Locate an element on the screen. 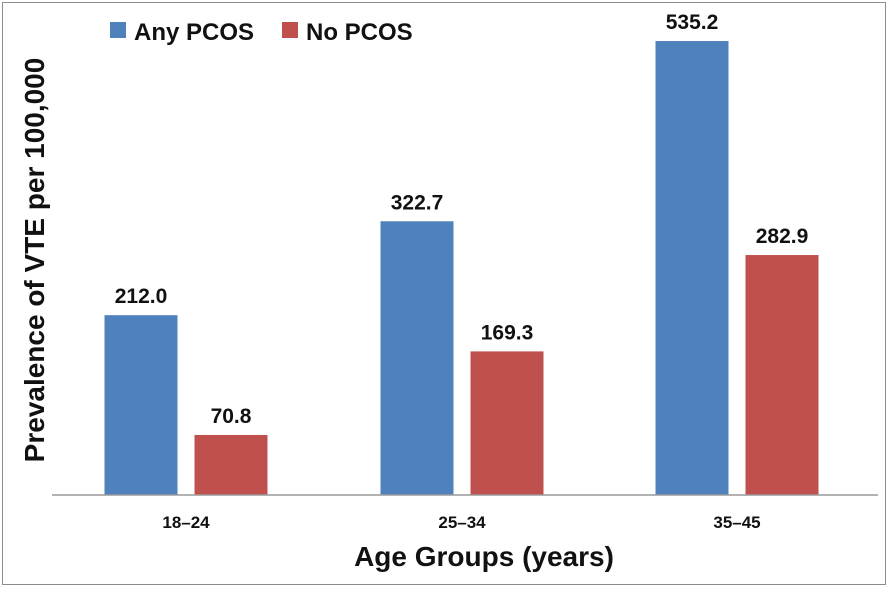  x-axis-title: Age Groups (years) is located at coordinates (484, 556).